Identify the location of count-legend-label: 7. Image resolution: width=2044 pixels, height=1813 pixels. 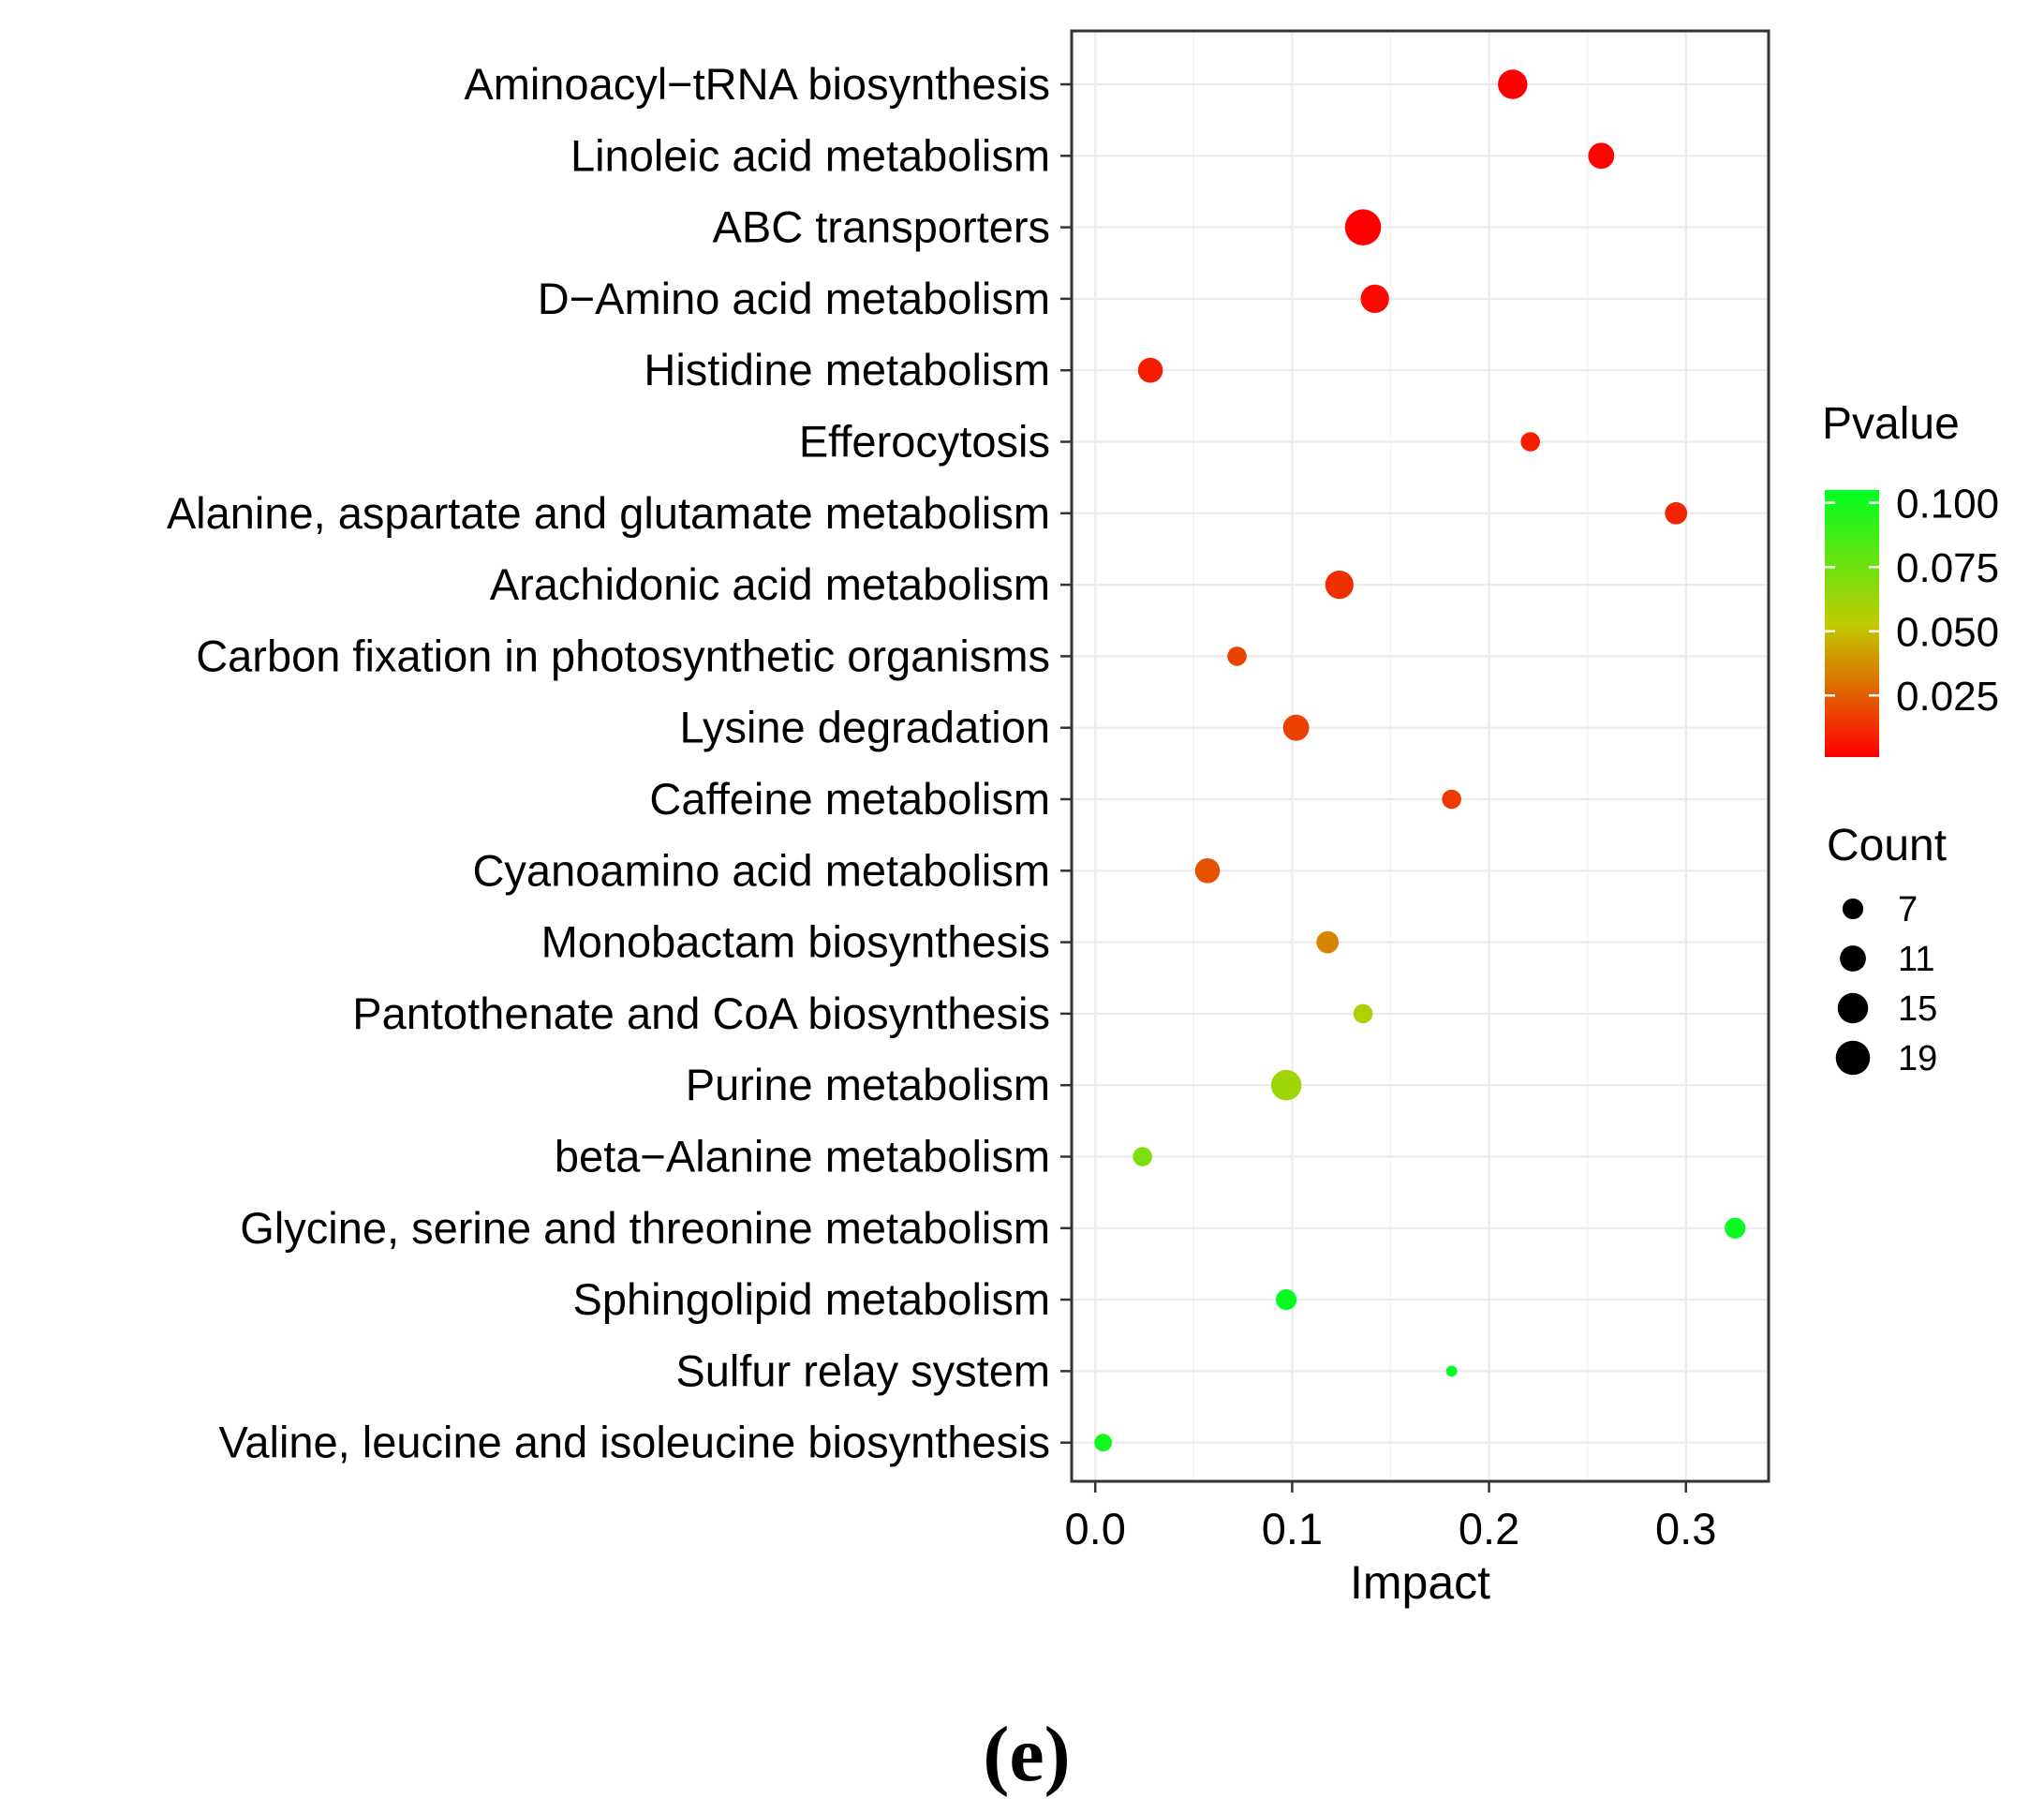
(1908, 909).